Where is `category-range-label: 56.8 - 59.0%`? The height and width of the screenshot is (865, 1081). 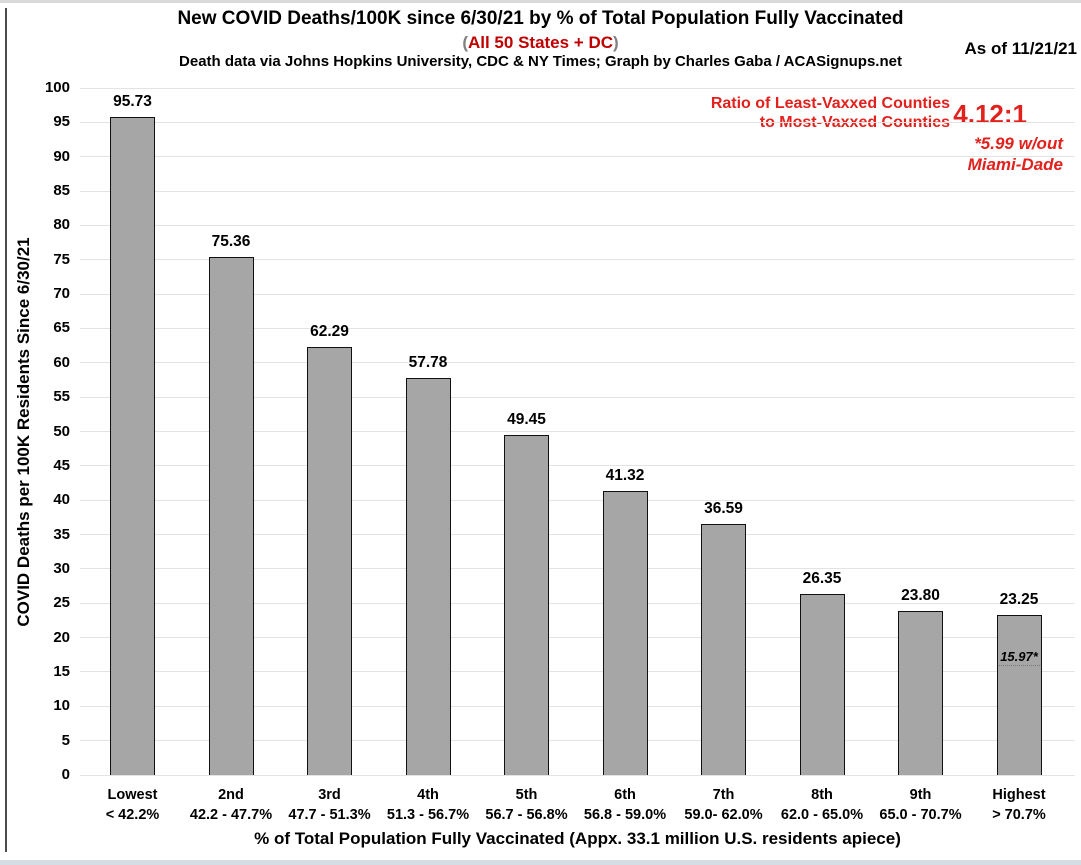 category-range-label: 56.8 - 59.0% is located at coordinates (625, 815).